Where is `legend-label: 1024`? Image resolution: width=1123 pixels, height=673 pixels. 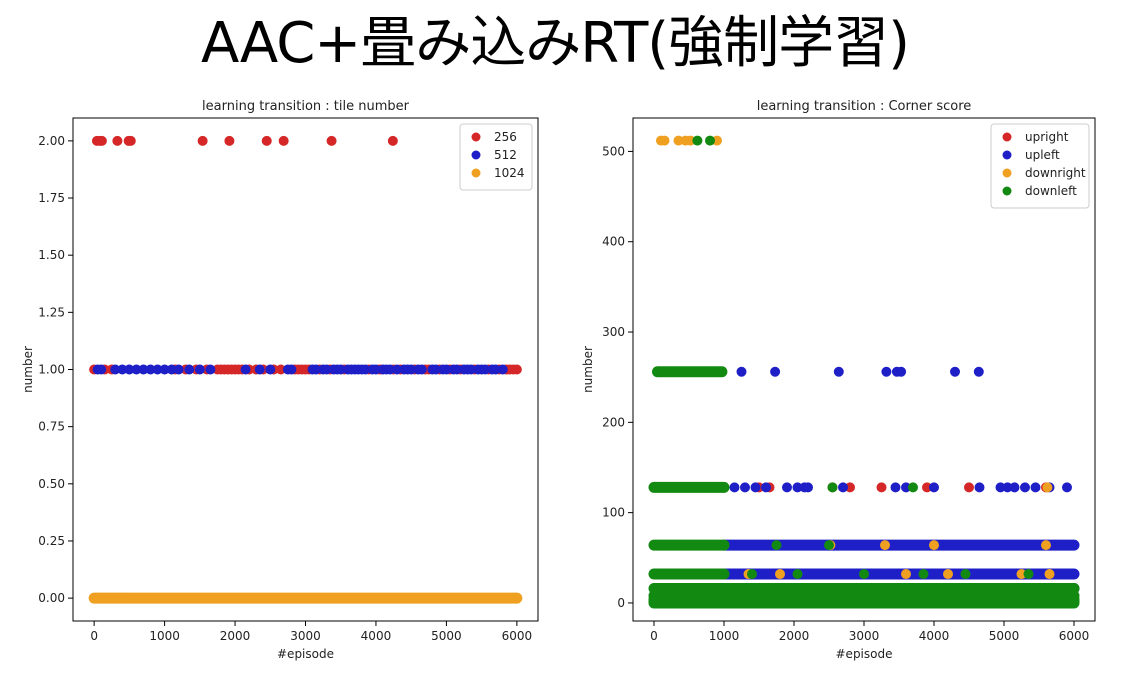 legend-label: 1024 is located at coordinates (509, 173).